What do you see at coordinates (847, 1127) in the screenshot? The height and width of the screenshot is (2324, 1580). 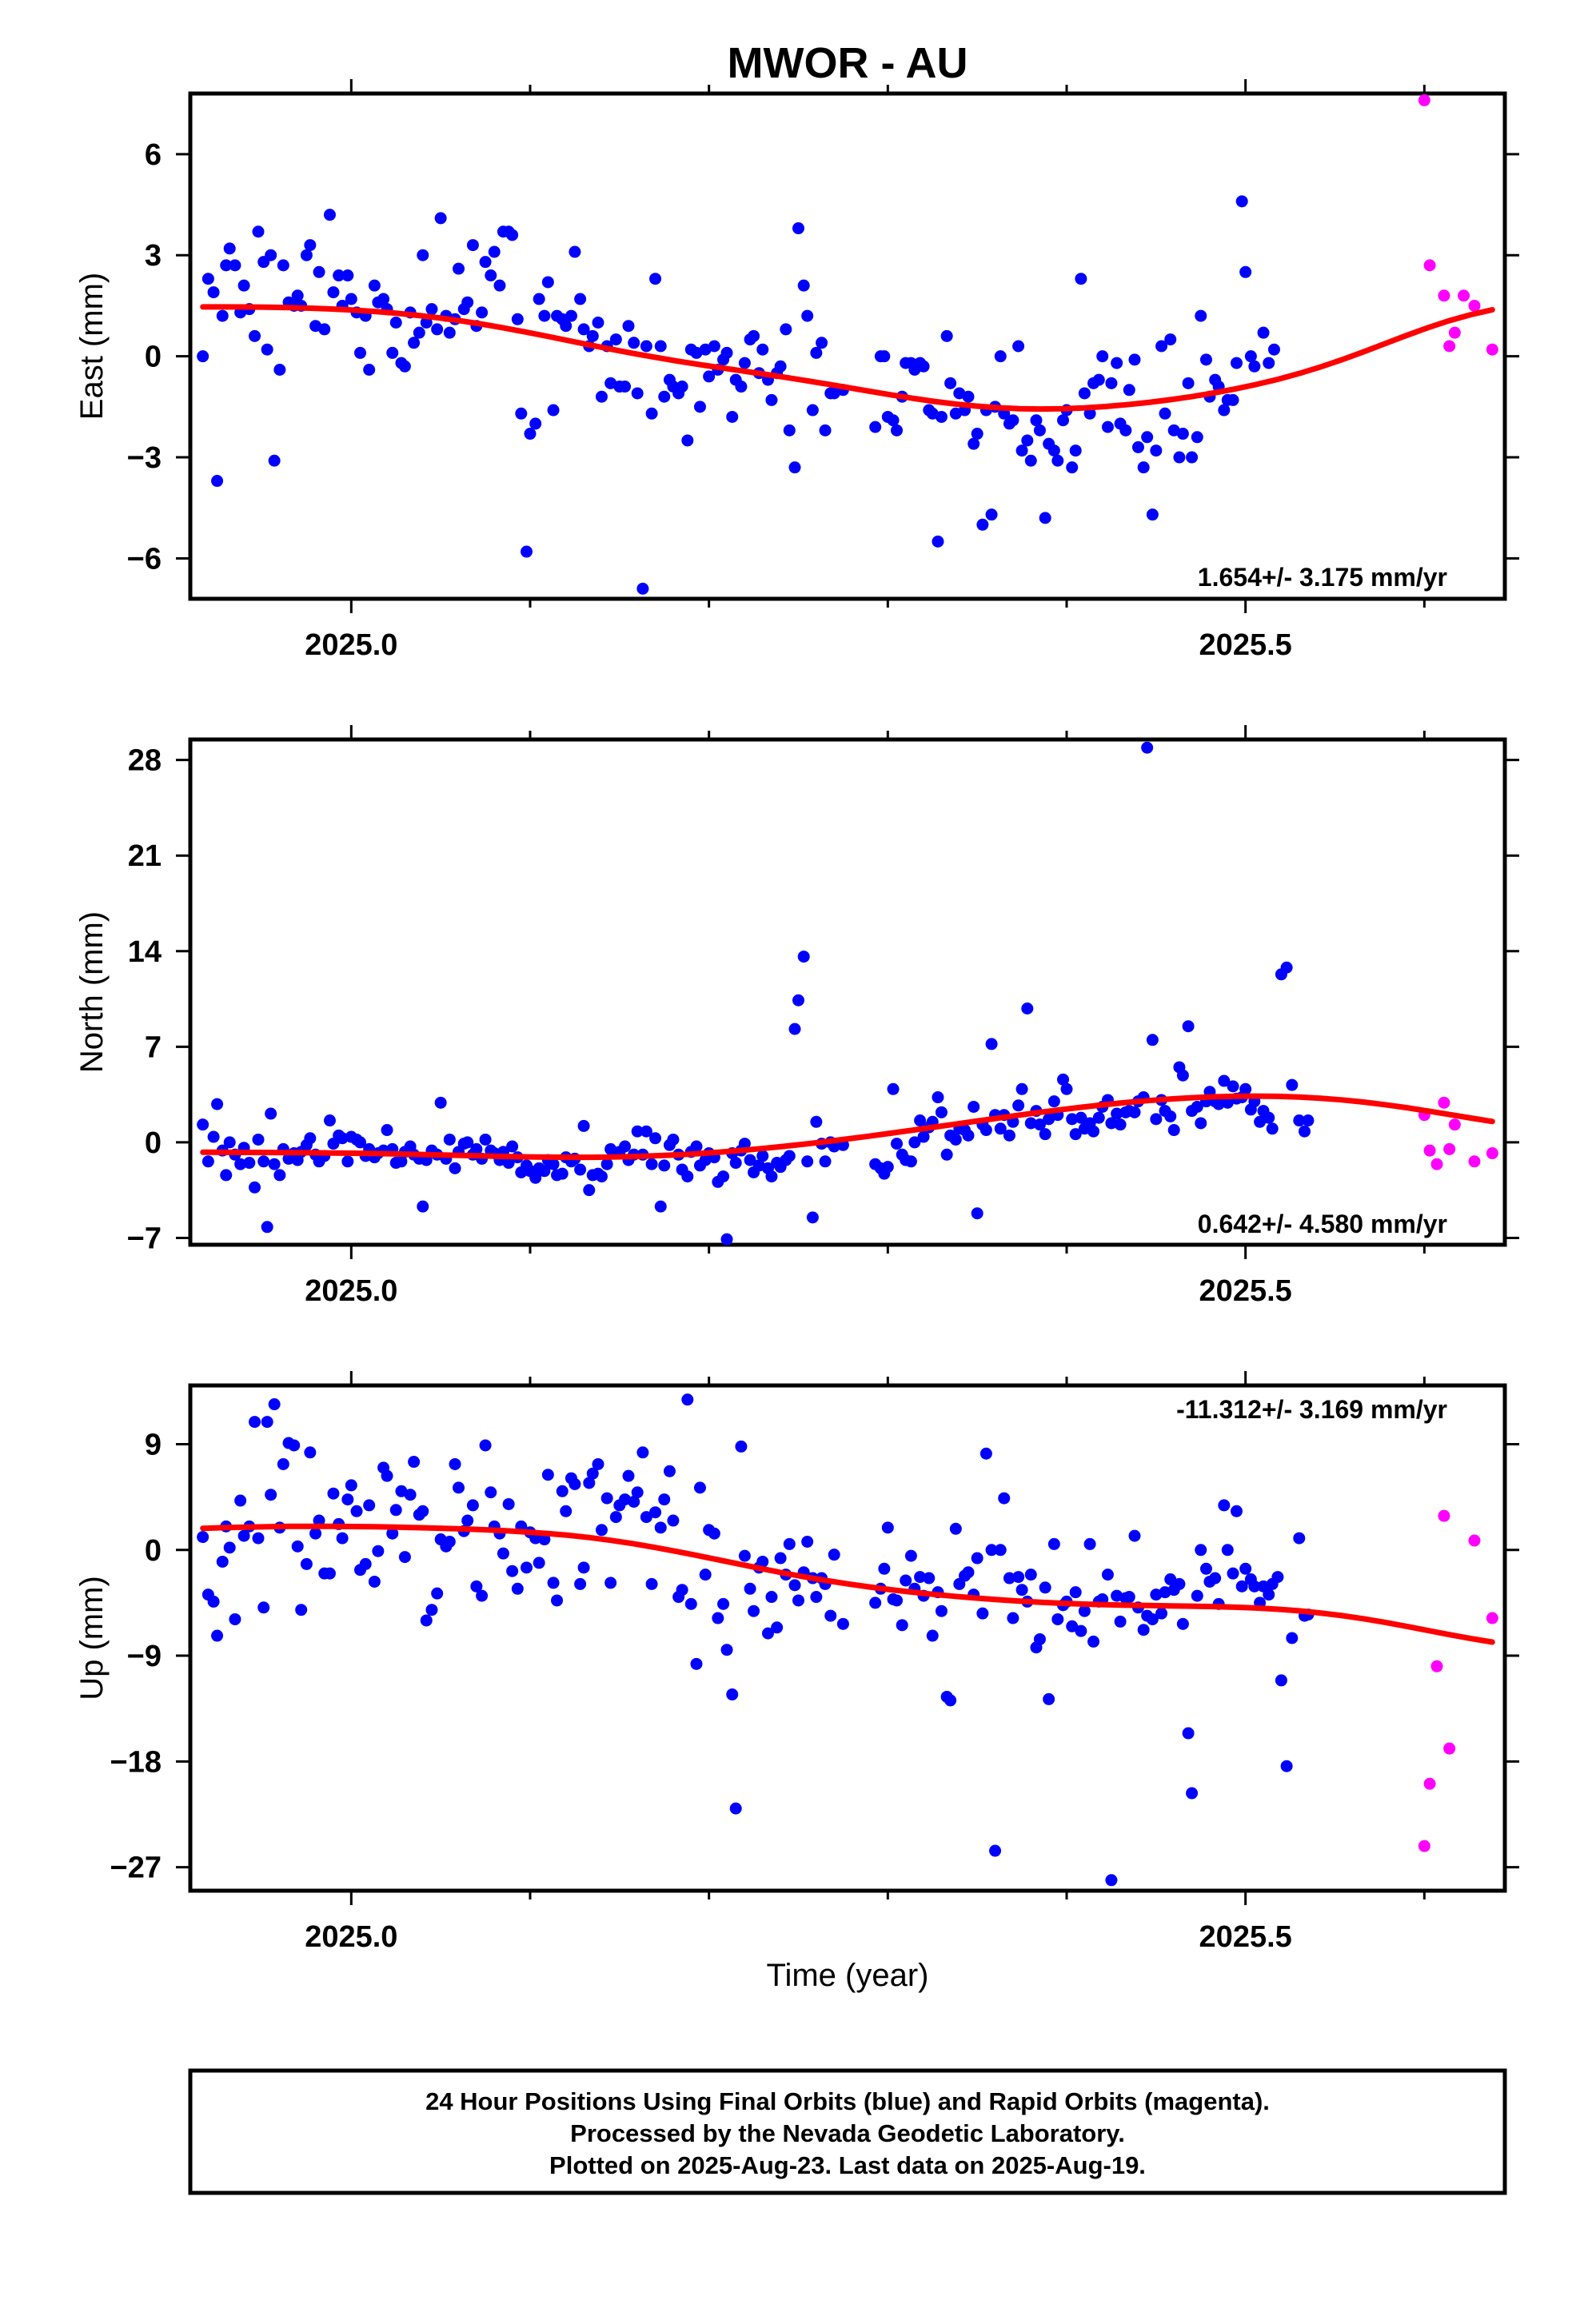 I see `trend-curve` at bounding box center [847, 1127].